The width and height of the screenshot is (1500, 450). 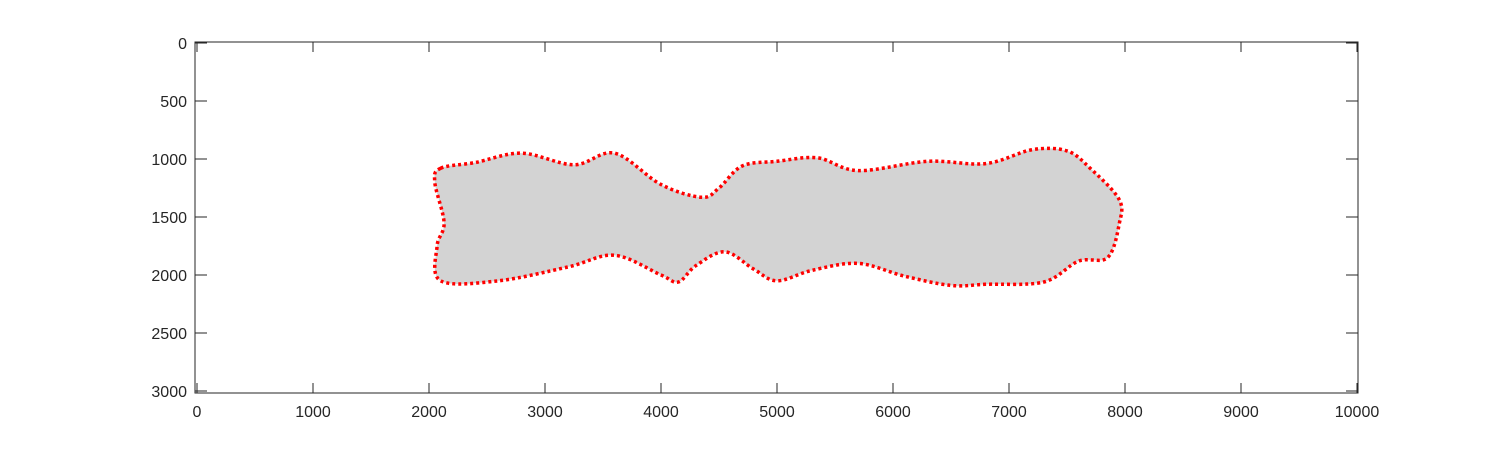 I want to click on y-tick-label: 3000, so click(x=169, y=392).